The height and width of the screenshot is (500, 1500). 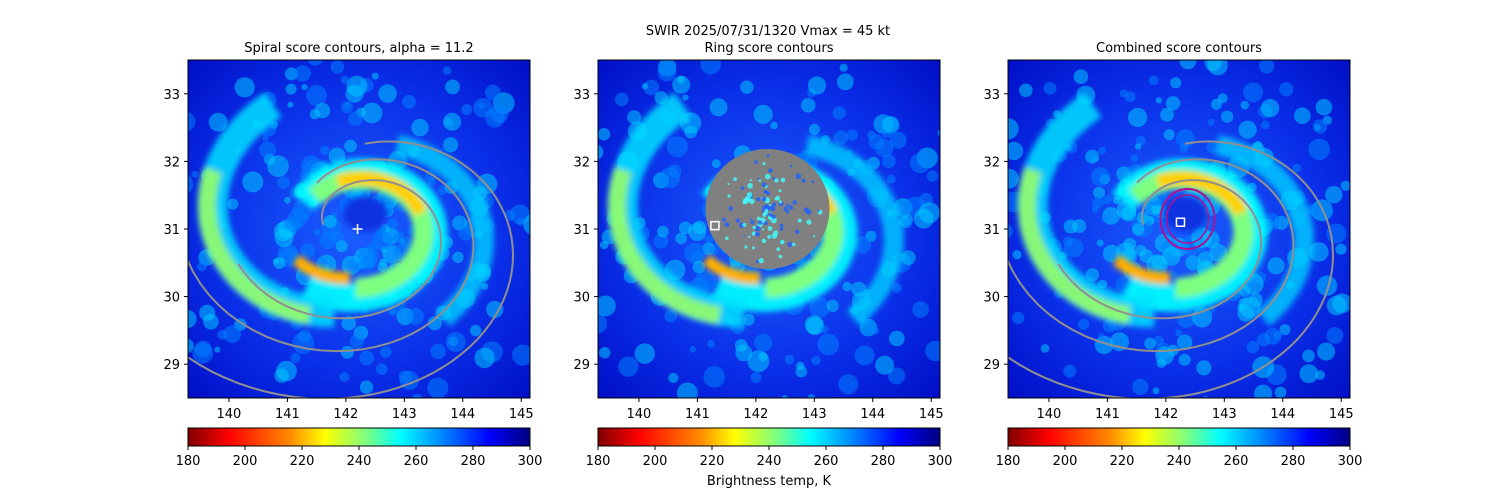 I want to click on panel-title: Spiral score contours, alpha = 11.2, so click(x=358, y=48).